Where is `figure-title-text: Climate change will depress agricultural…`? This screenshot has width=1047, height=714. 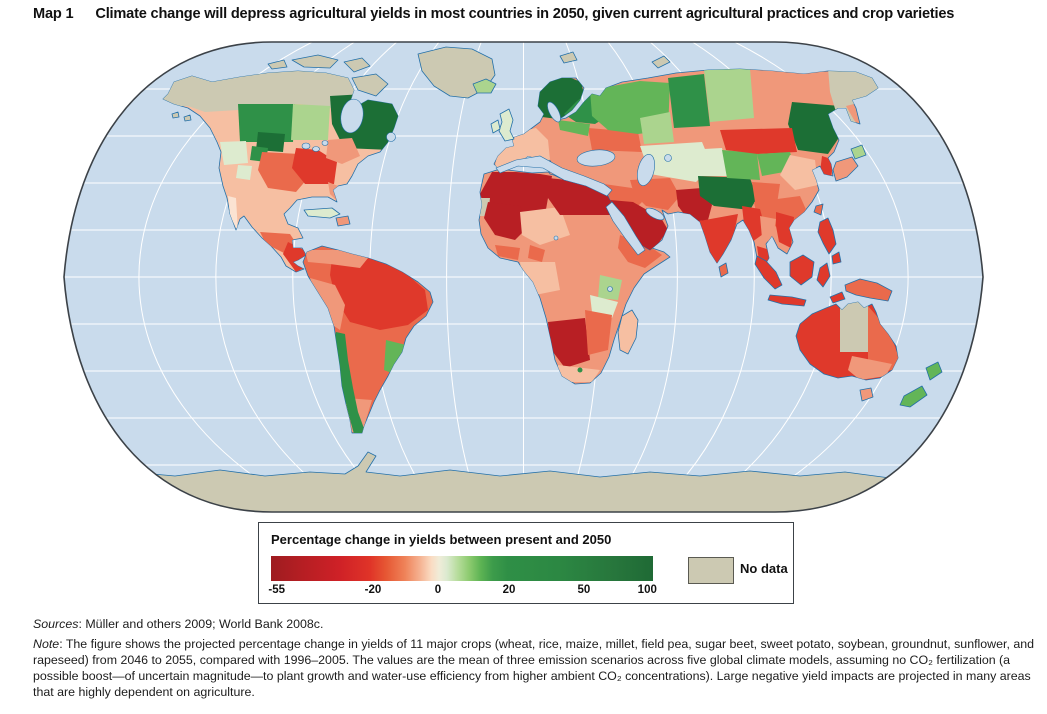 figure-title-text: Climate change will depress agricultural… is located at coordinates (525, 14).